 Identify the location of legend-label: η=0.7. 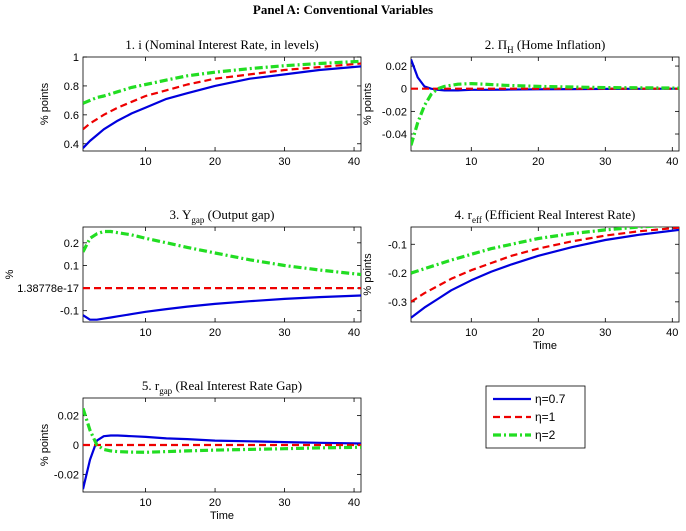
(550, 399).